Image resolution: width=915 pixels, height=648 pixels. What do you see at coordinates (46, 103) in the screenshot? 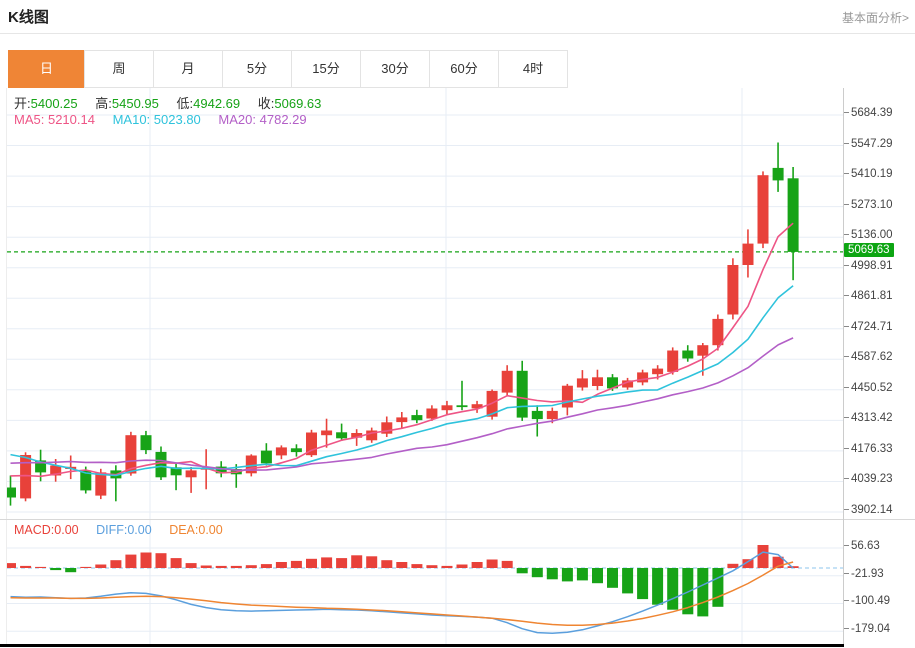
I see `open-readout: 开:5400.25` at bounding box center [46, 103].